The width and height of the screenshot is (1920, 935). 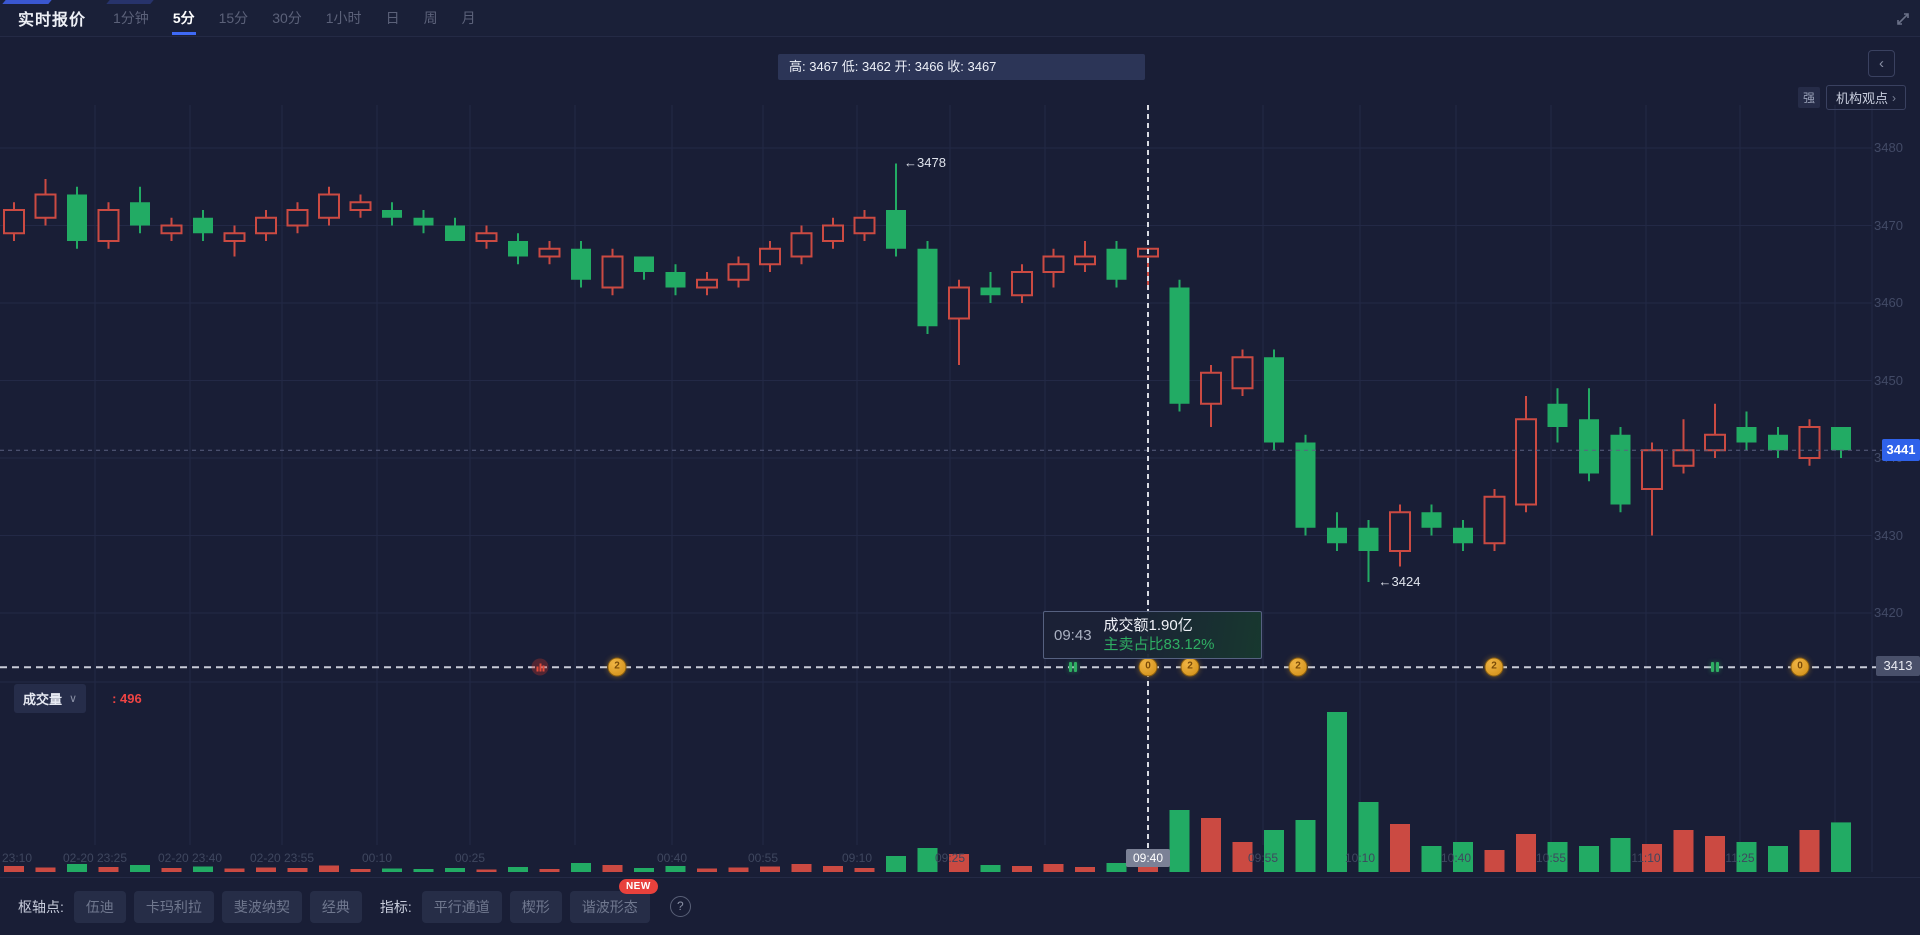 What do you see at coordinates (217, 906) in the screenshot?
I see `pivot-buttons: 伍迪 卡玛利拉 斐波纳契 经典` at bounding box center [217, 906].